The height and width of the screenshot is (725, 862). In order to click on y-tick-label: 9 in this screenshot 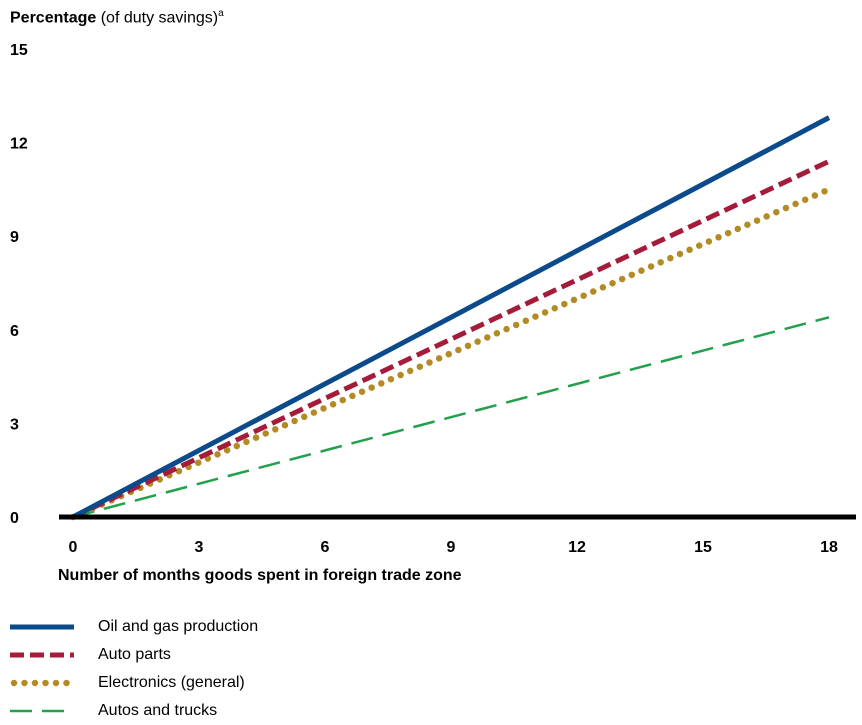, I will do `click(14, 237)`.